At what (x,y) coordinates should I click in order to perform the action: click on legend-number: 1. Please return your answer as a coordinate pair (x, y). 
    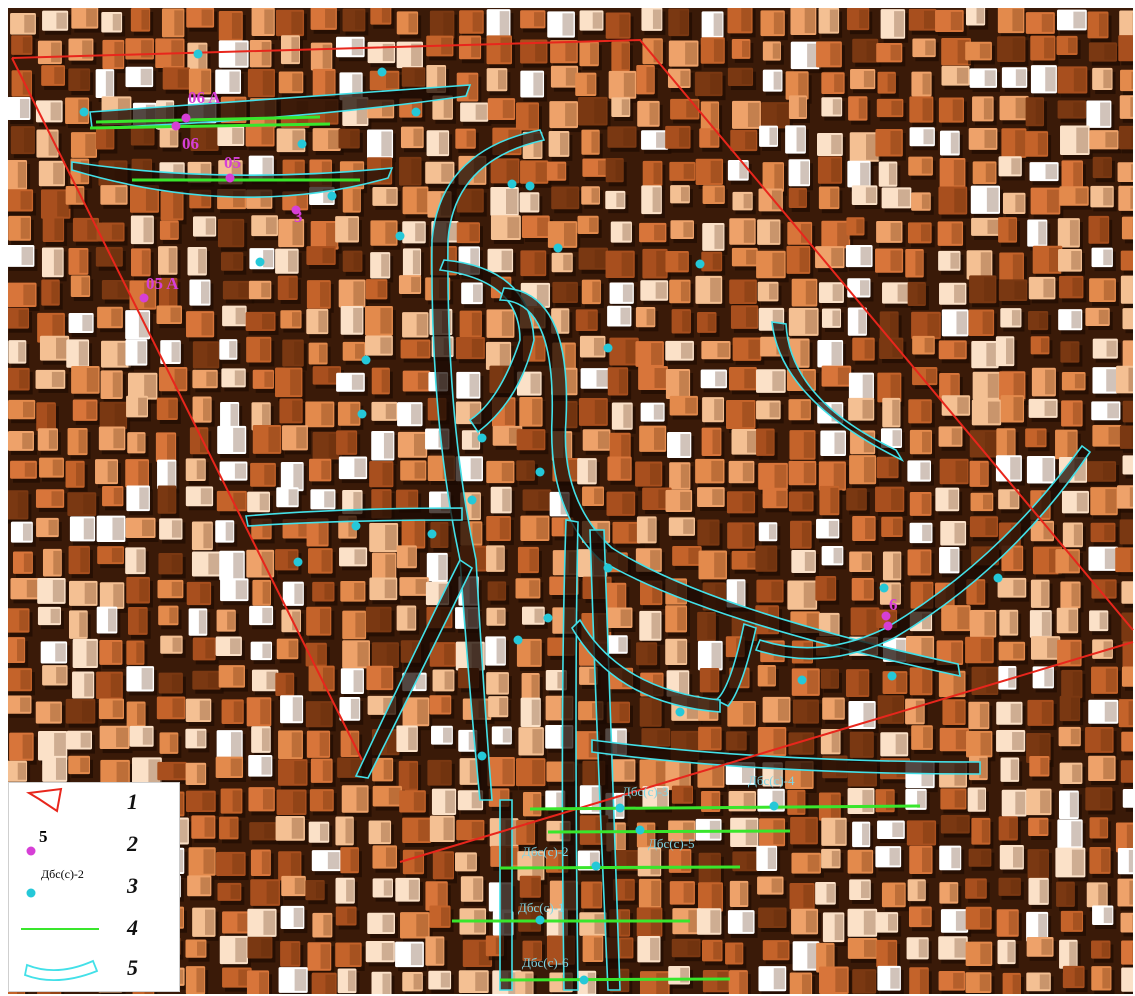
    Looking at the image, I should click on (132, 801).